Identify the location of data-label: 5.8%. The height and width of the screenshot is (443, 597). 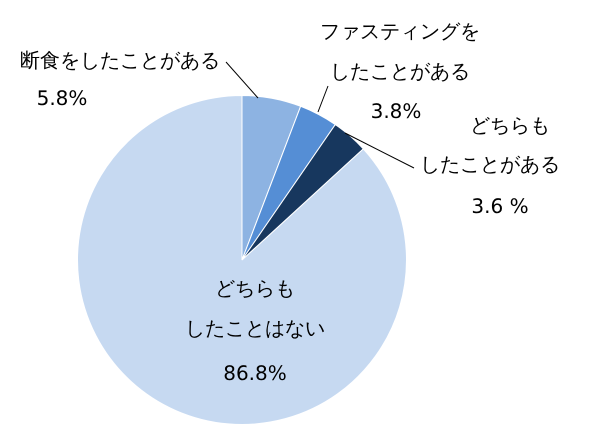
(62, 98).